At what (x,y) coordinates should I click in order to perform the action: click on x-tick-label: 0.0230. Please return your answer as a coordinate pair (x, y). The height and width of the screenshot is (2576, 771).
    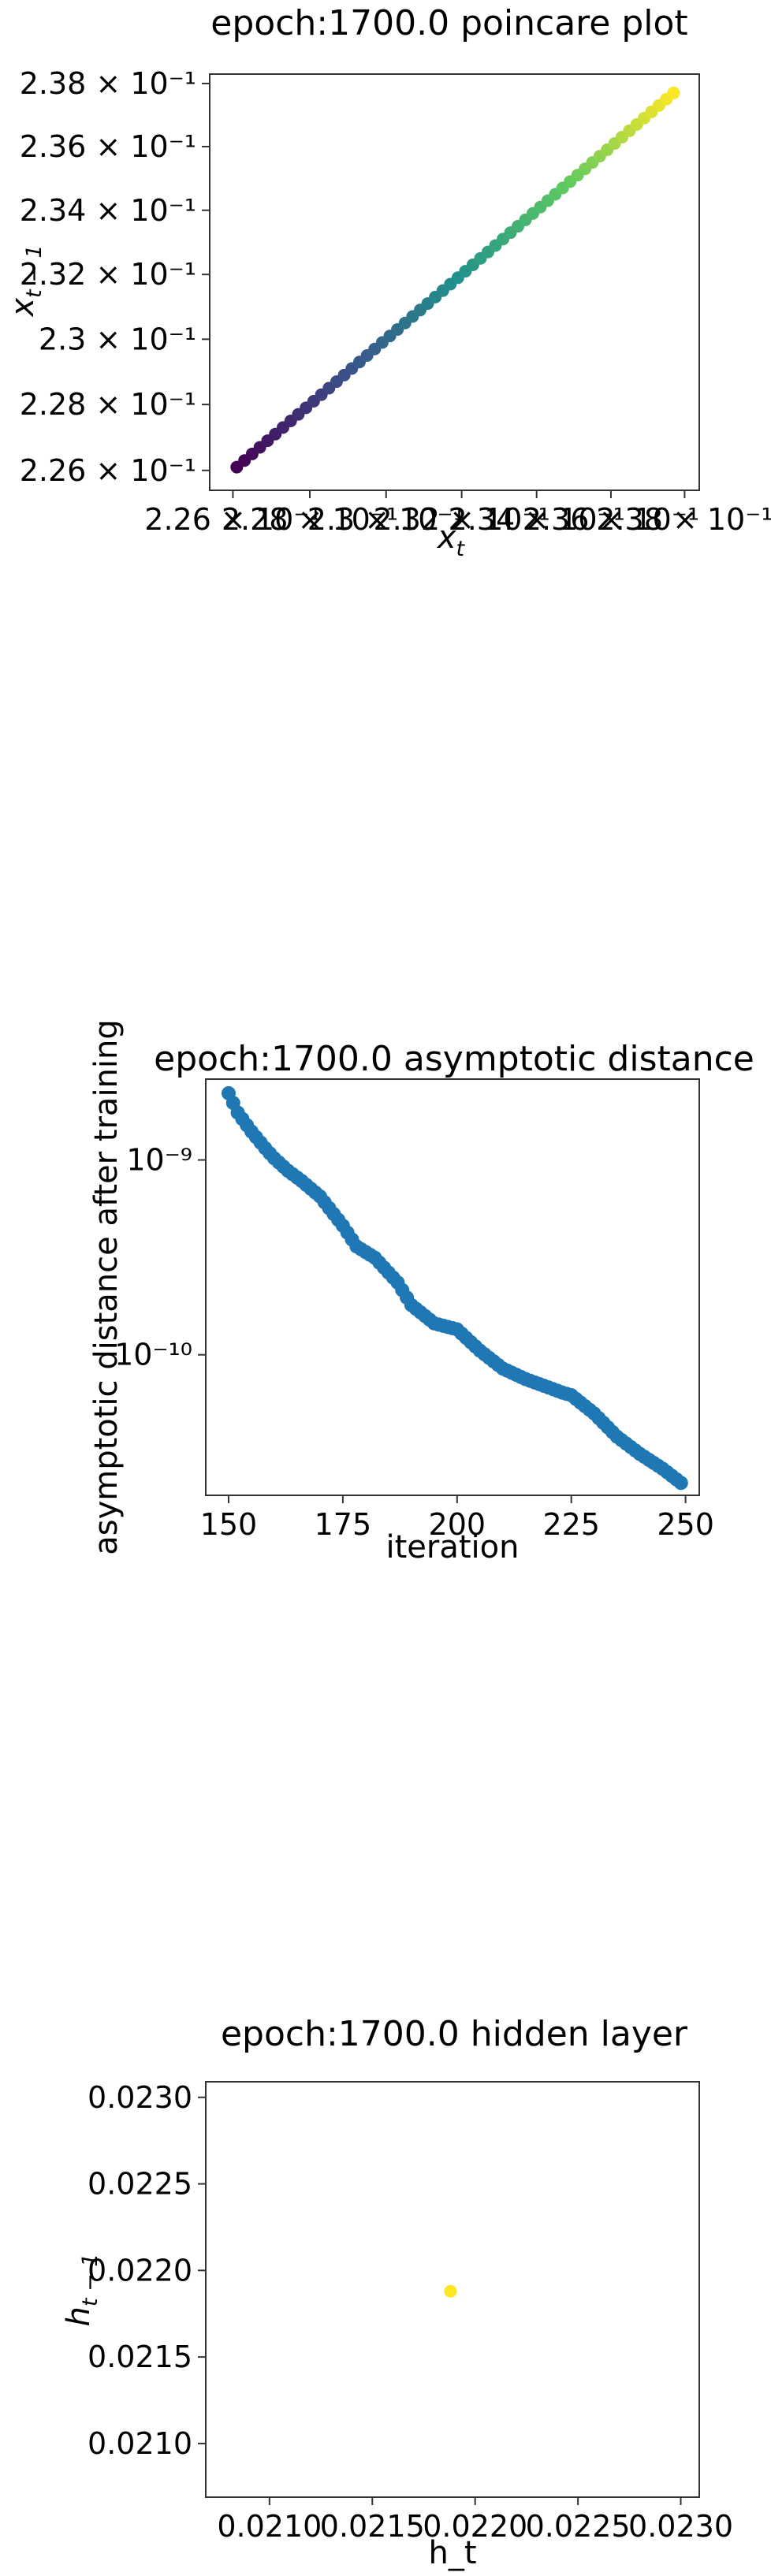
    Looking at the image, I should click on (680, 2526).